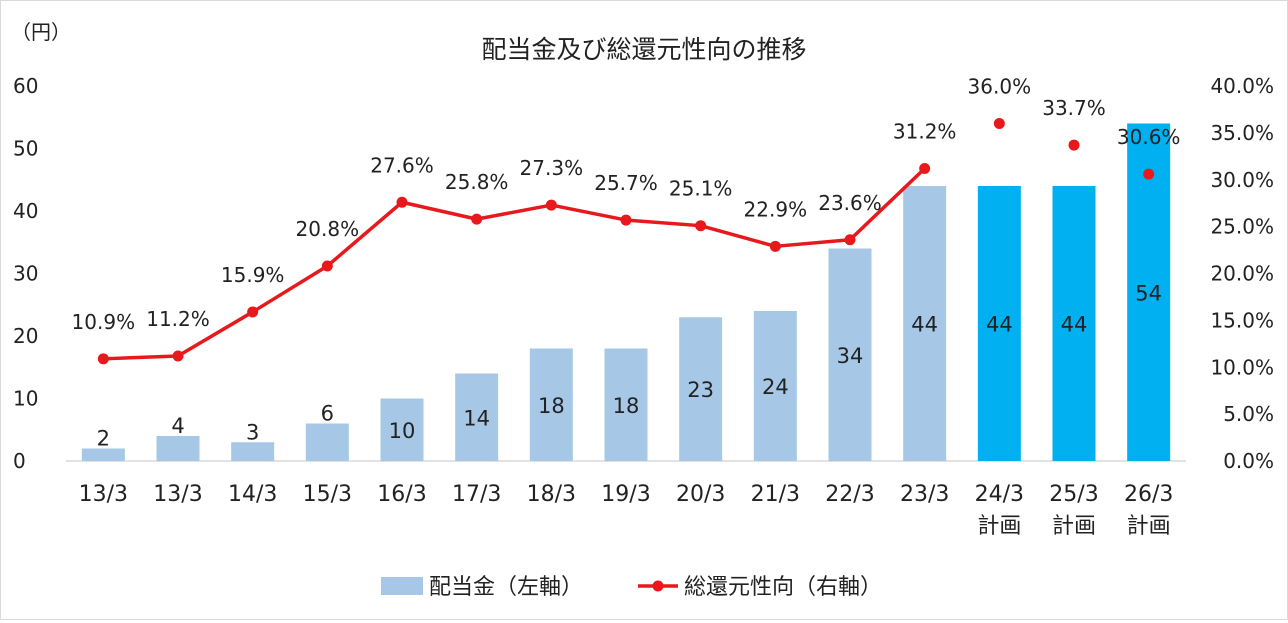 The image size is (1288, 623). Describe the element at coordinates (1242, 86) in the screenshot. I see `right-tick-label: 40.0%` at that location.